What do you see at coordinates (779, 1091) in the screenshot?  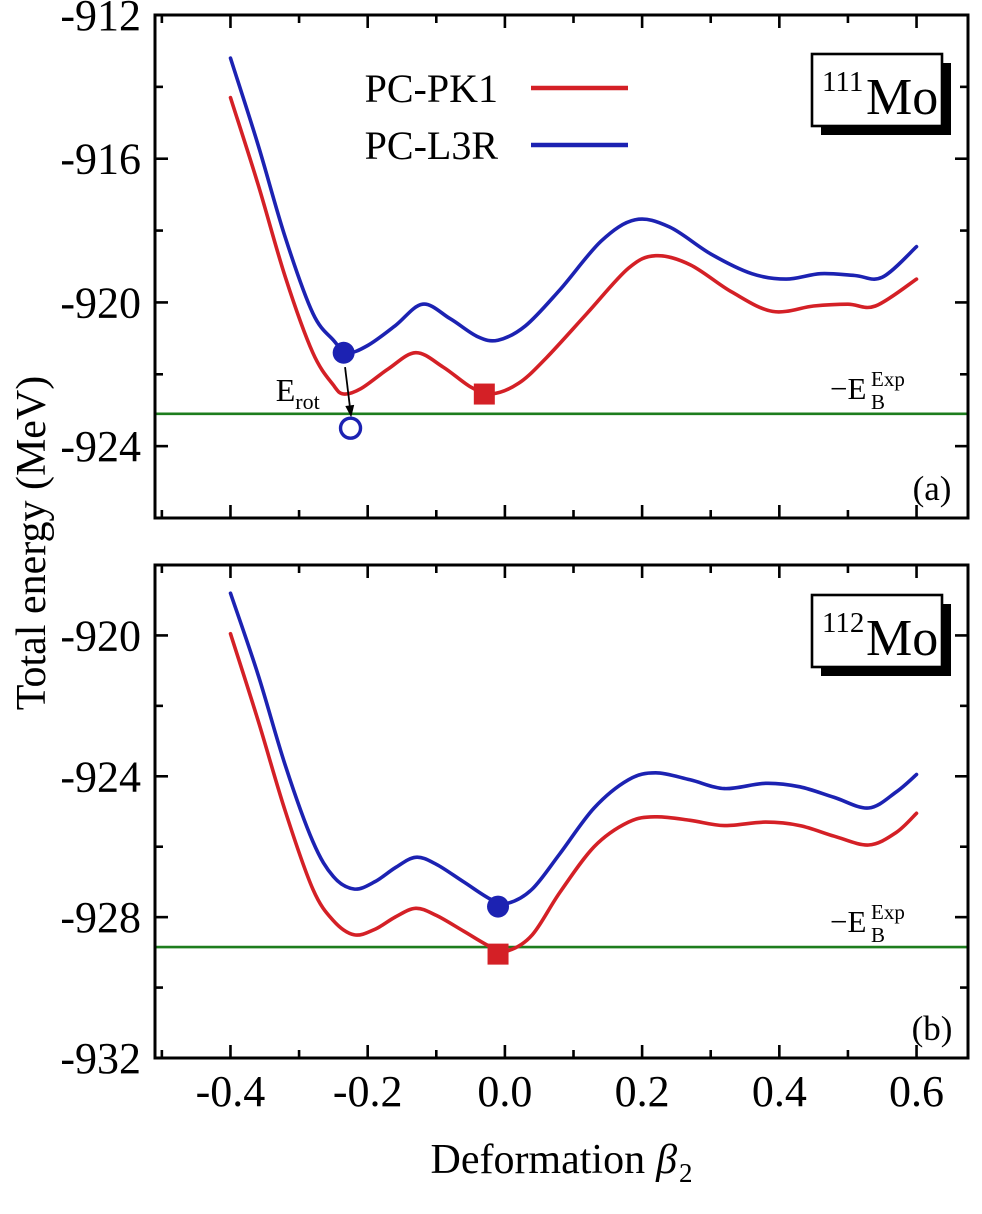 I see `x-tick-label: 0.4` at bounding box center [779, 1091].